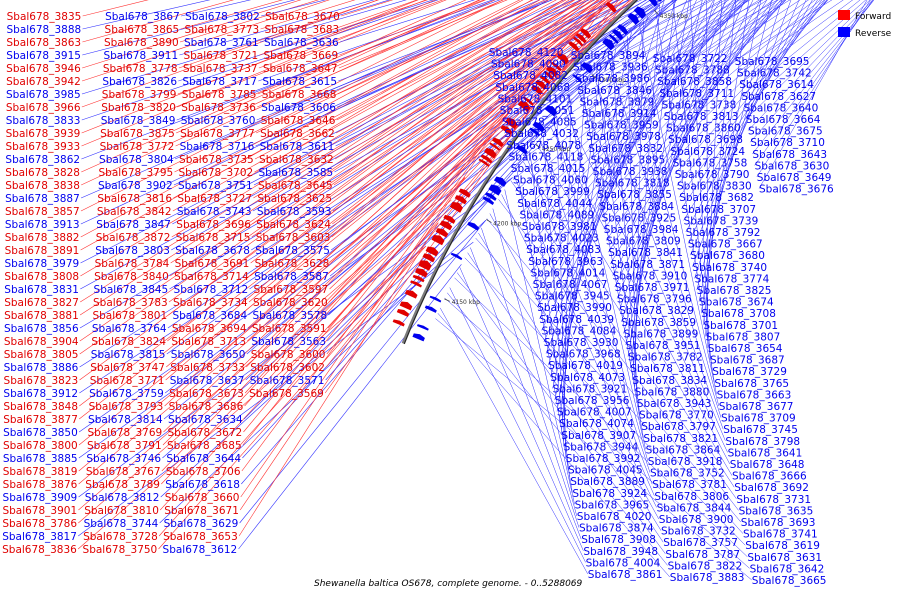 This screenshot has height=600, width=900. Describe the element at coordinates (122, 485) in the screenshot. I see `gene-label: Sbal678_3789` at that location.